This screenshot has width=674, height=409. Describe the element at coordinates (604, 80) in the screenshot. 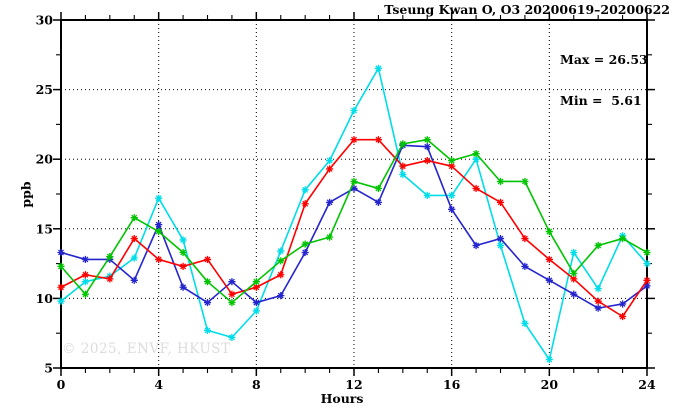

I see `annotation-maxmin: Max = 26.53 Min = 5.61` at that location.